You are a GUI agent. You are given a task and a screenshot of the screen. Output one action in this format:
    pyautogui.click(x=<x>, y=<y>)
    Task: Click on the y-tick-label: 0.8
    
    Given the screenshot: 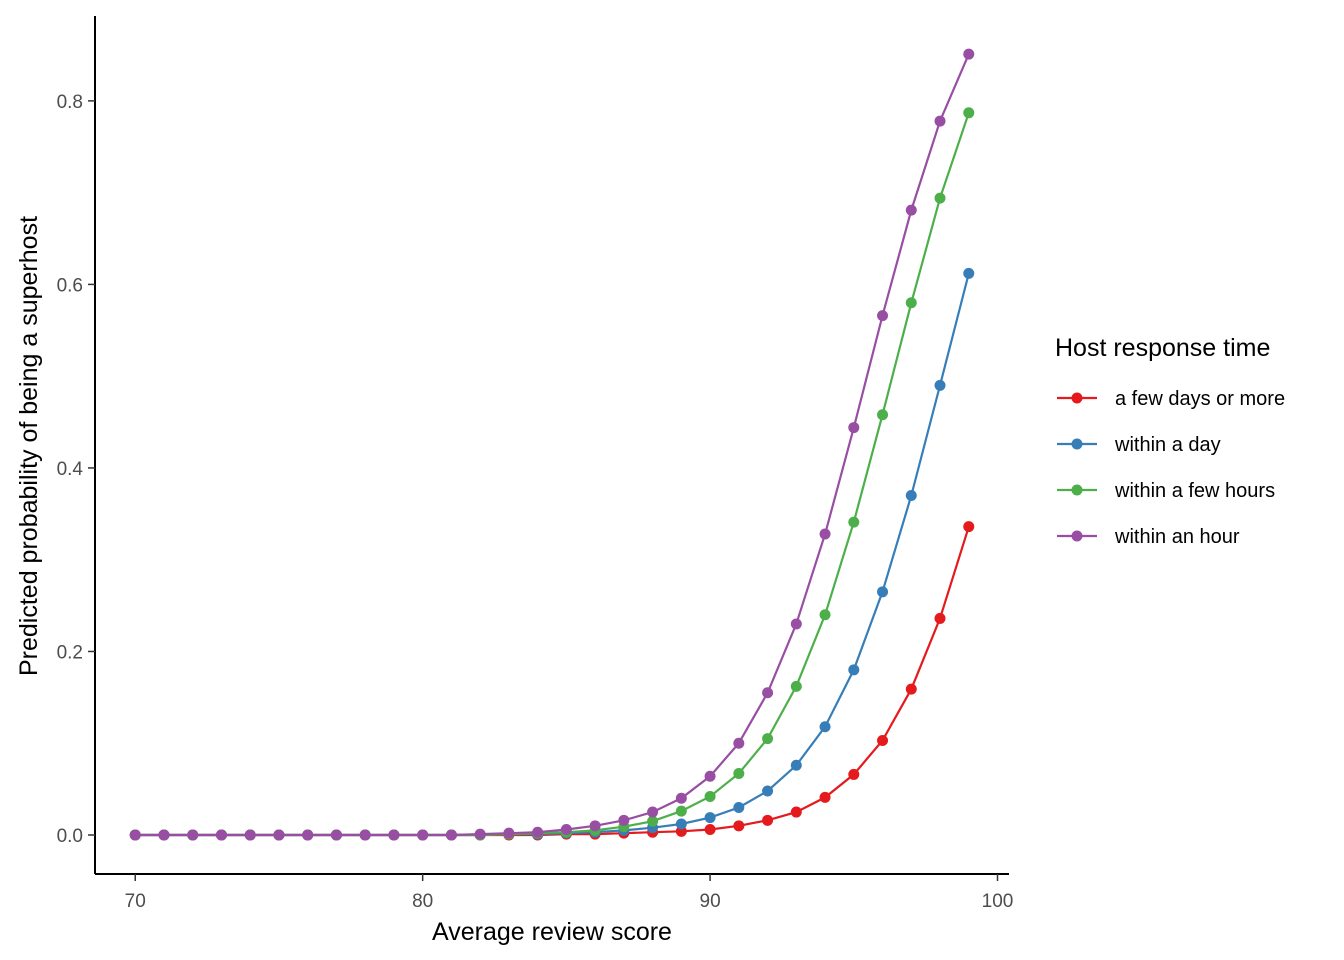 What is the action you would take?
    pyautogui.click(x=70, y=102)
    